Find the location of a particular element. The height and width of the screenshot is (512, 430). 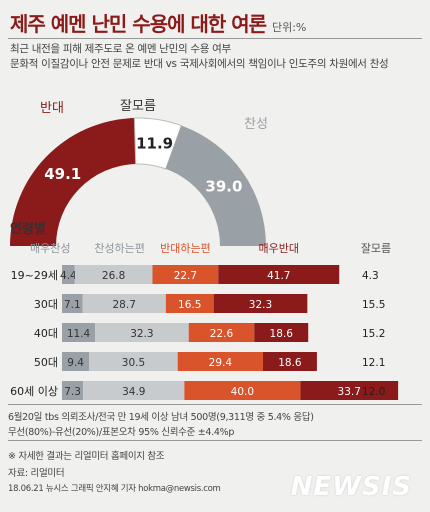

donut-category-label: 찬성 is located at coordinates (256, 124).